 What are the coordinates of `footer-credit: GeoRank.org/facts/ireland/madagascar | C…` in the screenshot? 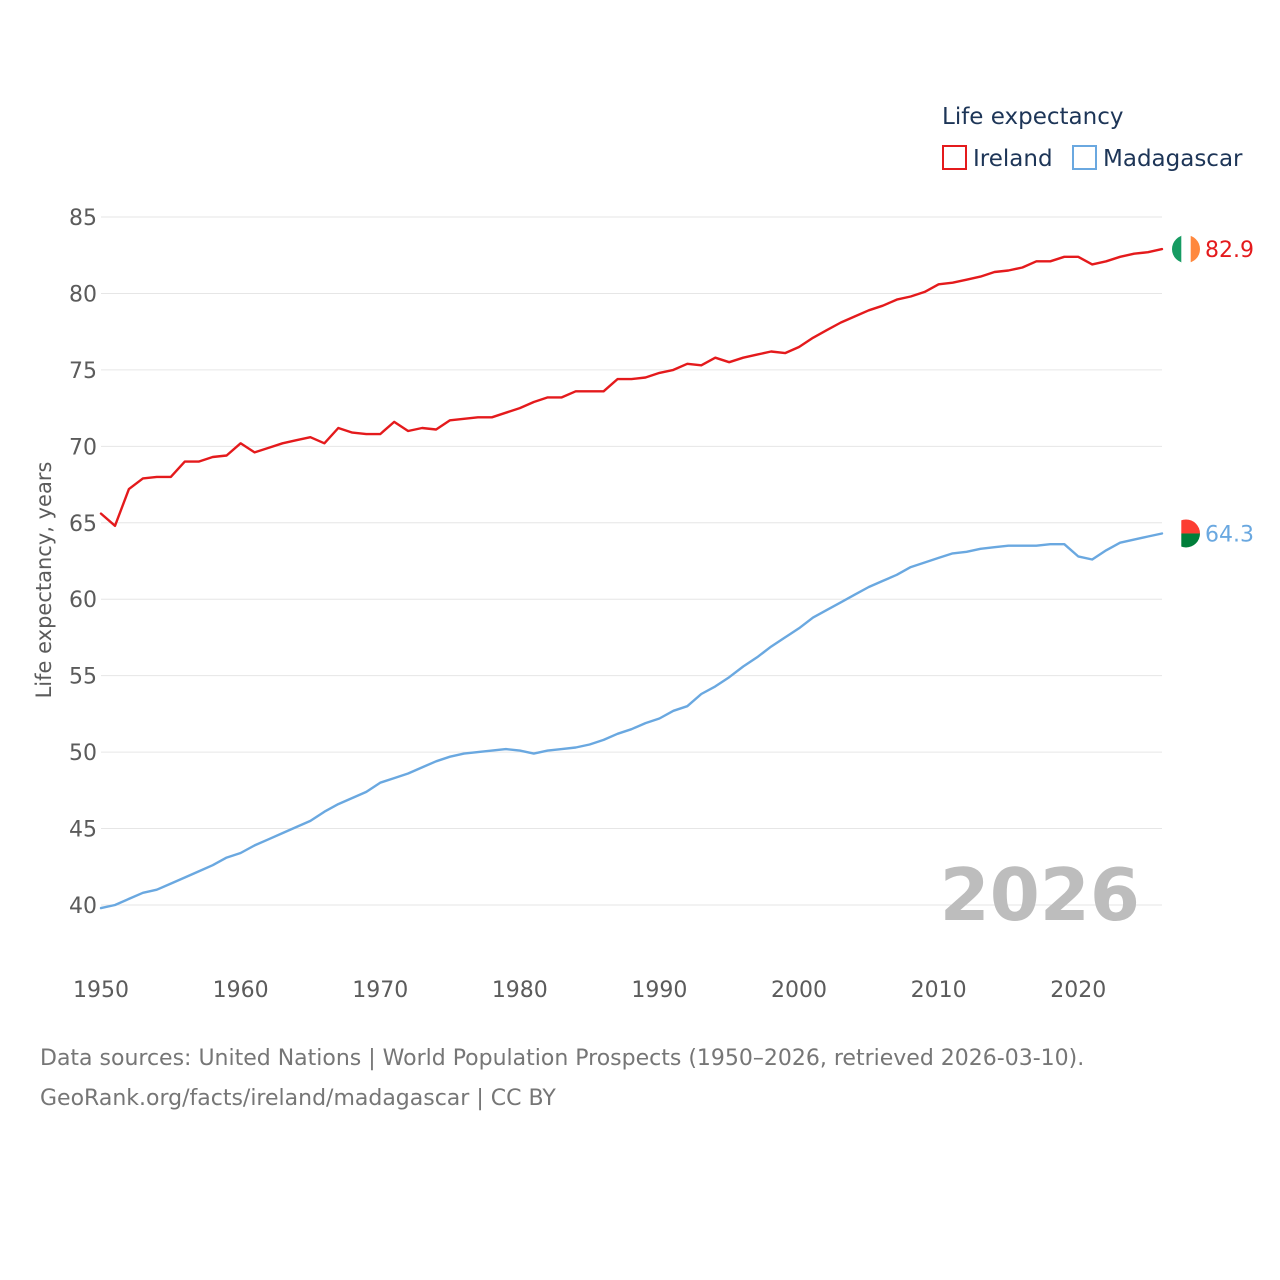 It's located at (298, 1098).